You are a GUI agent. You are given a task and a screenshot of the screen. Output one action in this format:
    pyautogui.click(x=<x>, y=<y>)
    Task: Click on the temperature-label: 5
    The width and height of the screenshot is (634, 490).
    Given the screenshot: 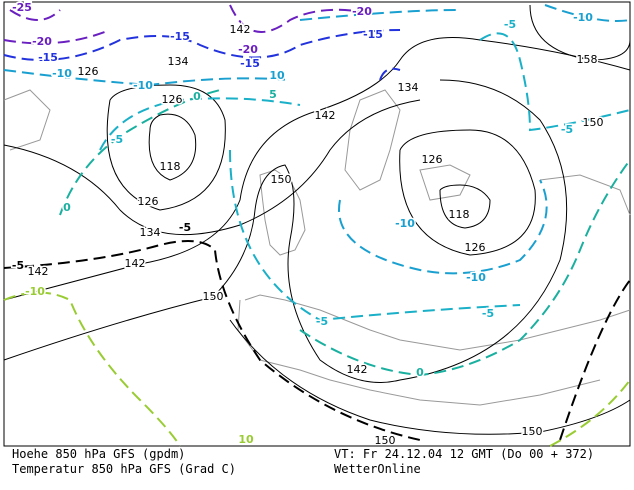 What is the action you would take?
    pyautogui.click(x=273, y=94)
    